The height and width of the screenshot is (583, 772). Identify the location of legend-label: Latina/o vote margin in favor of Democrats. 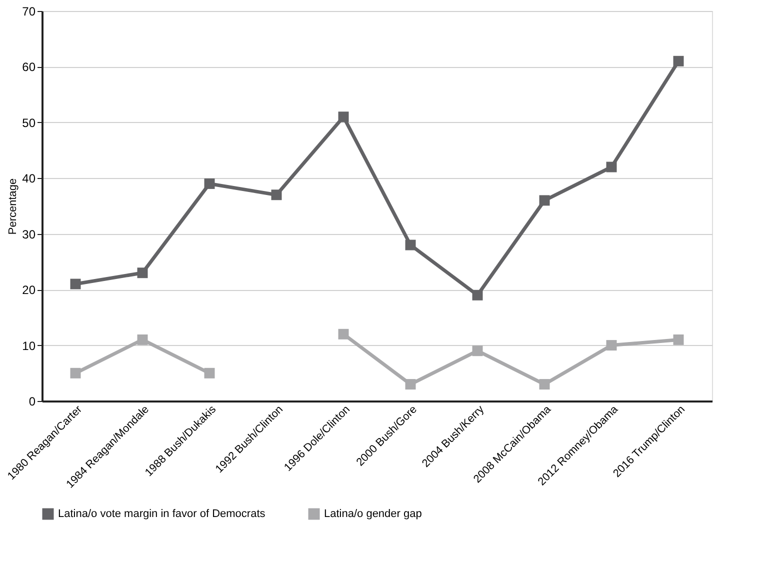
(162, 514).